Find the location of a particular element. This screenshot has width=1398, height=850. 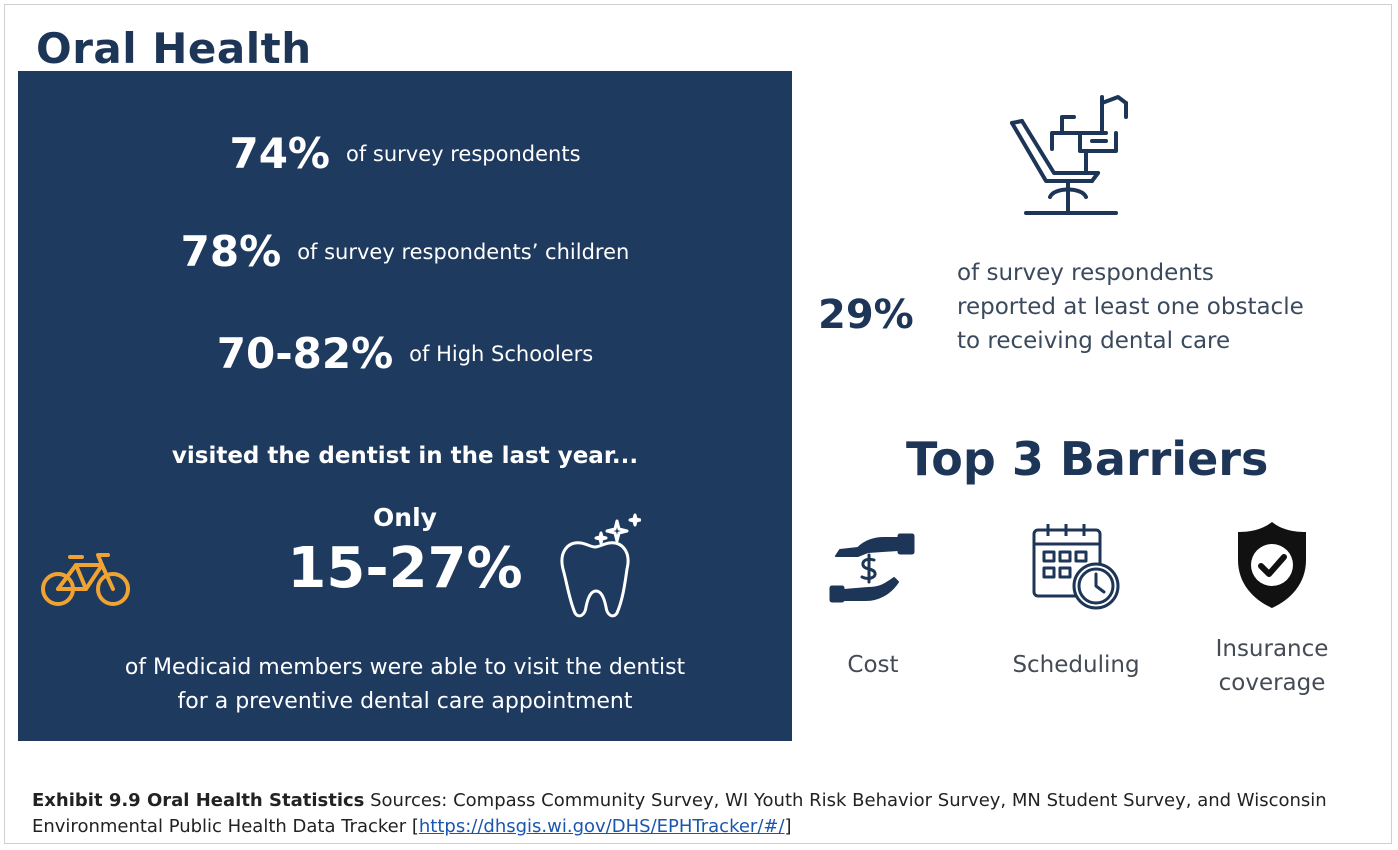

barrier-cost-label: Cost is located at coordinates (873, 665).